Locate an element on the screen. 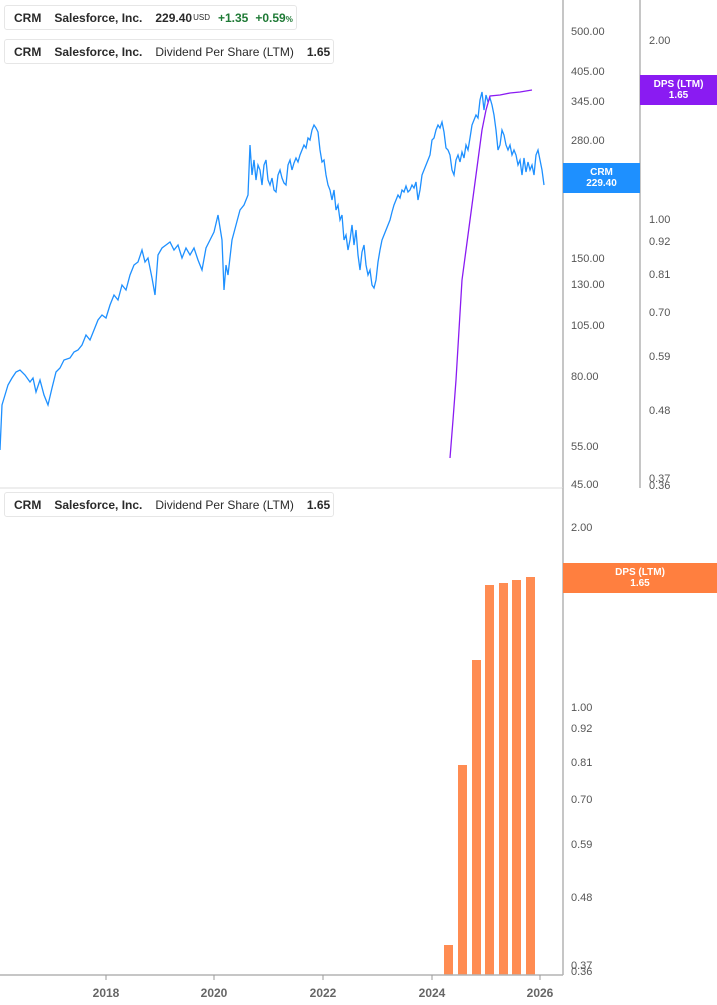 The height and width of the screenshot is (1005, 717). dps-line is located at coordinates (491, 274).